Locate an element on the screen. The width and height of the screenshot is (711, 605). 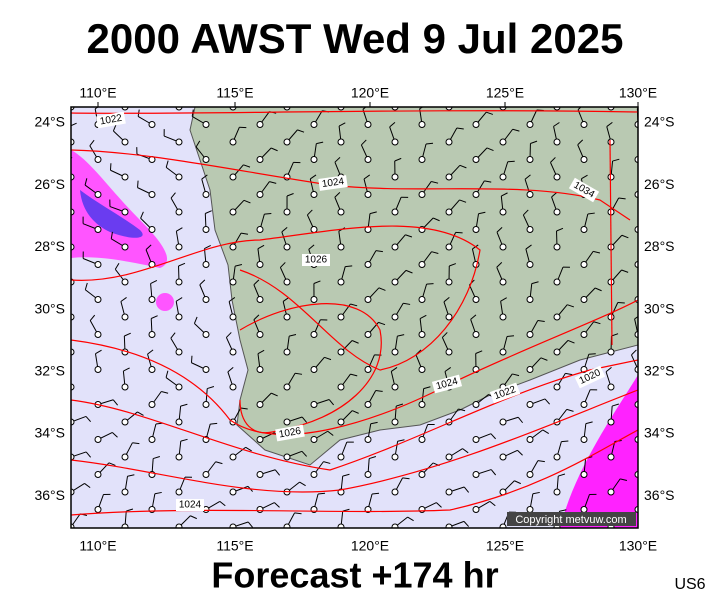
lat-label: 28°S is located at coordinates (659, 246).